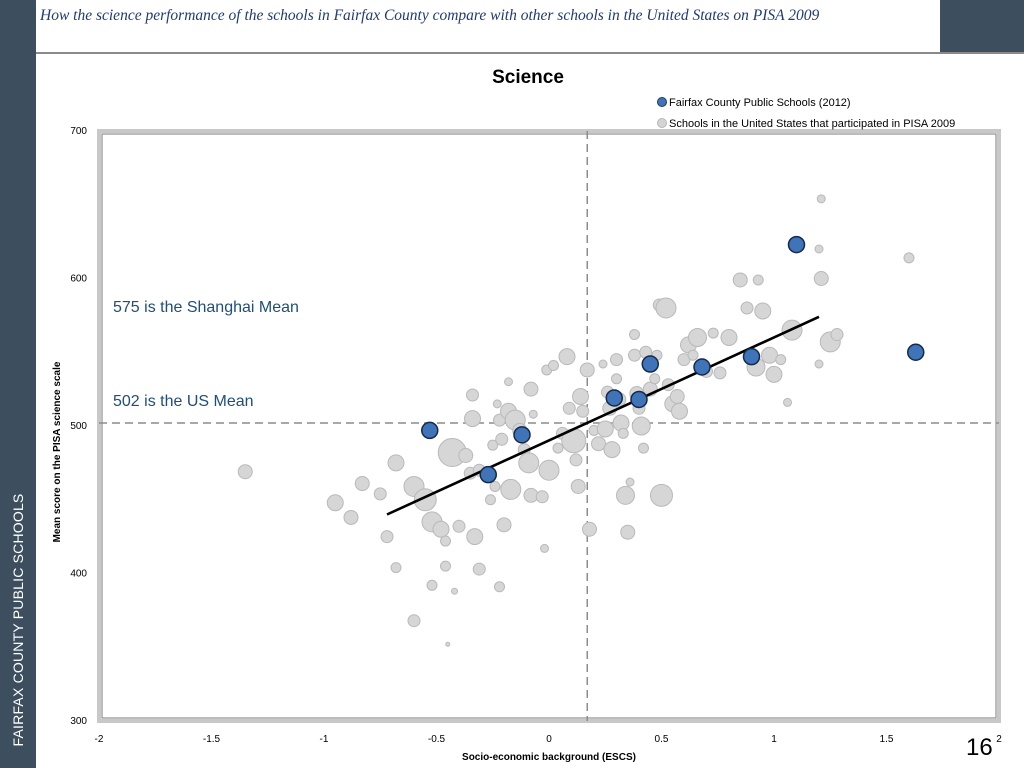 Image resolution: width=1024 pixels, height=768 pixels. What do you see at coordinates (324, 739) in the screenshot?
I see `x-tick-label: -1` at bounding box center [324, 739].